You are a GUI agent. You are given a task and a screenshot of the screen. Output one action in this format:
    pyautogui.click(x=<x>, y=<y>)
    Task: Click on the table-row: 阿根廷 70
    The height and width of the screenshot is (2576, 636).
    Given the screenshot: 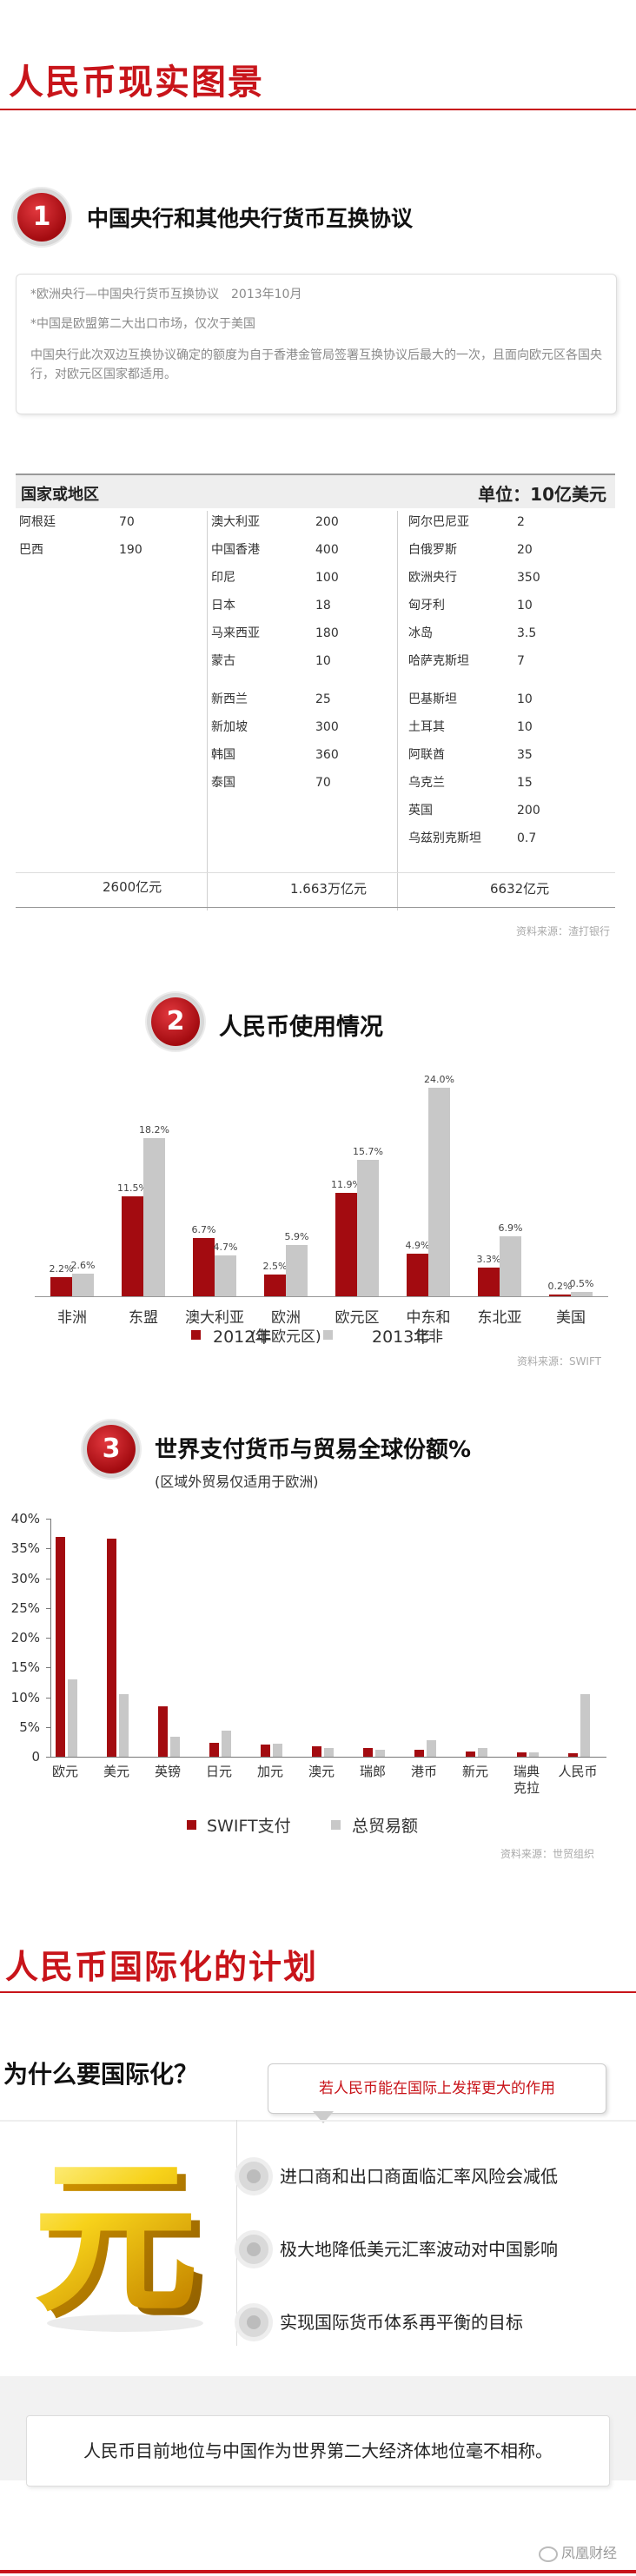 What is the action you would take?
    pyautogui.click(x=77, y=521)
    